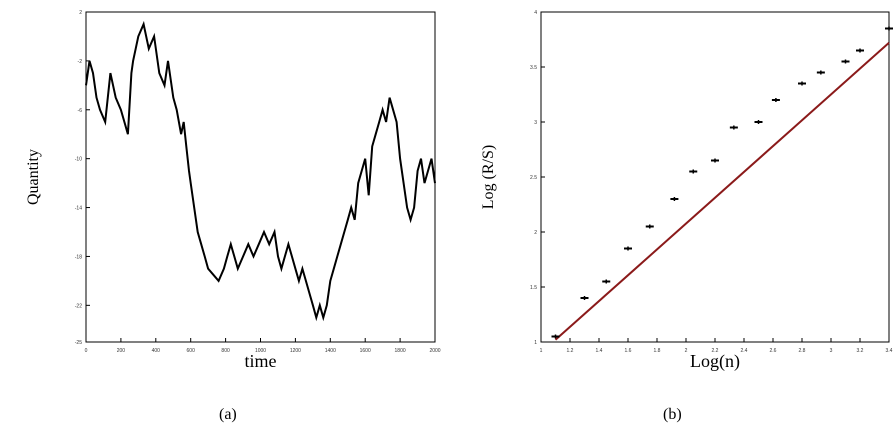 The height and width of the screenshot is (436, 895). What do you see at coordinates (228, 414) in the screenshot?
I see `caption-a: (a)` at bounding box center [228, 414].